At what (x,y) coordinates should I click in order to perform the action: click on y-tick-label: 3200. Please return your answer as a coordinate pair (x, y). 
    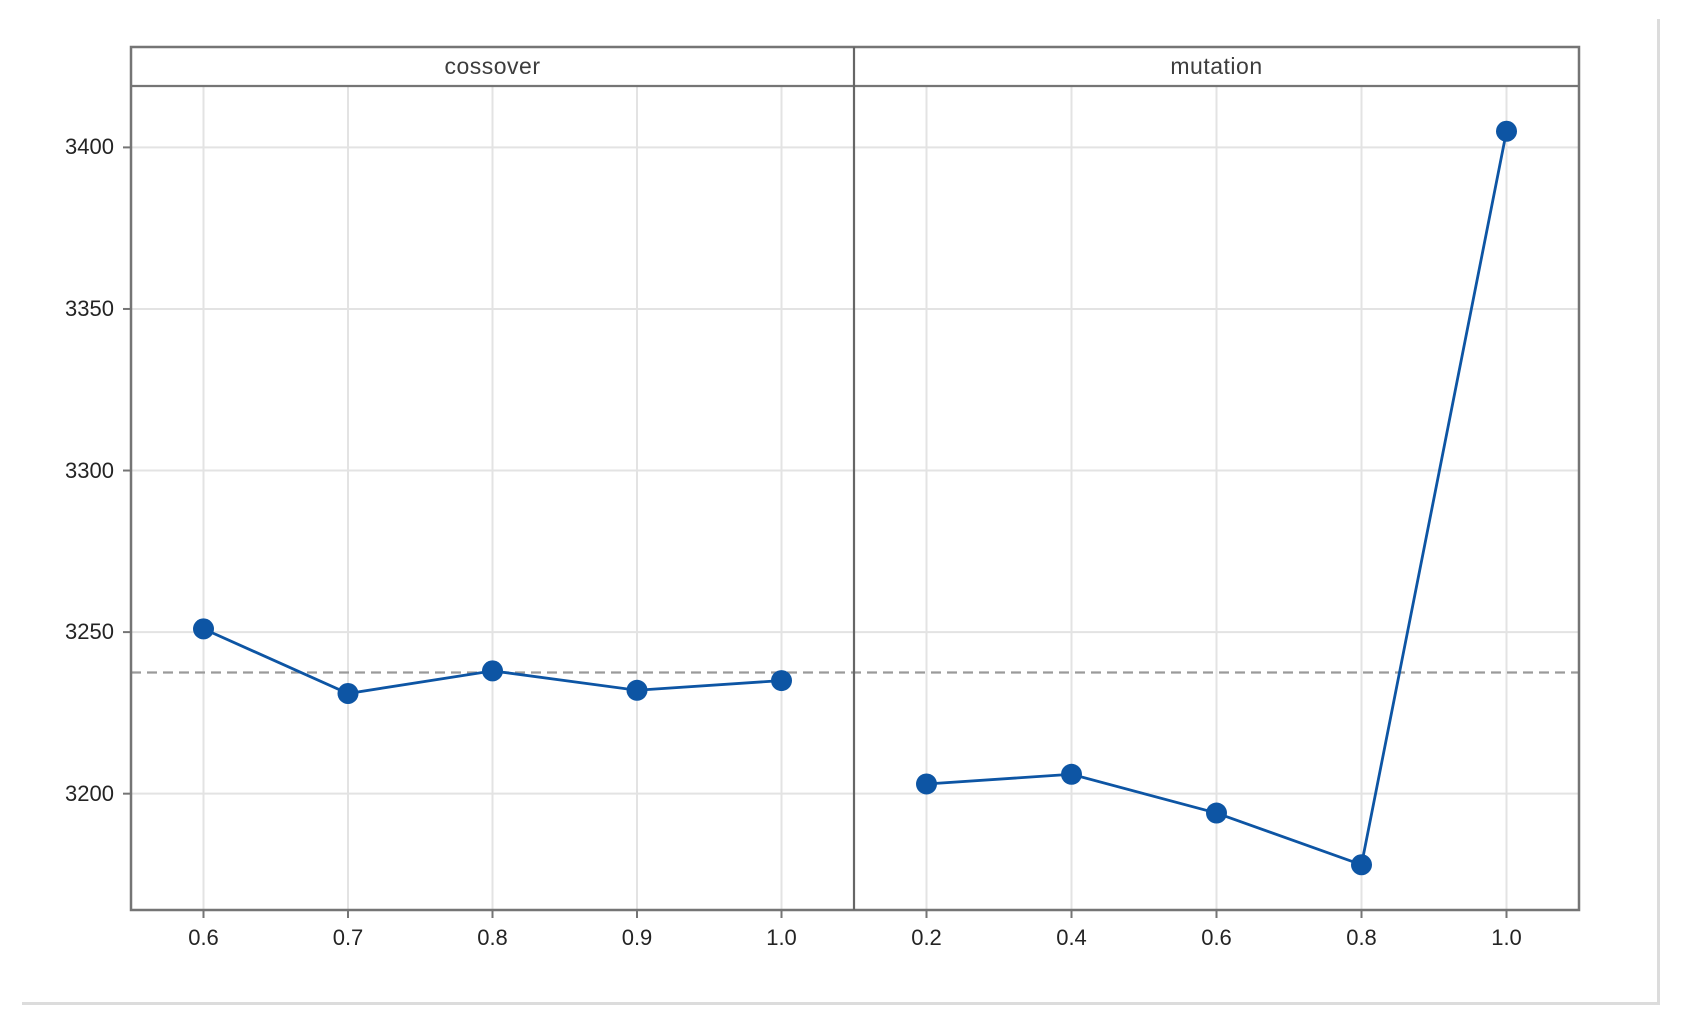
    Looking at the image, I should click on (89, 793).